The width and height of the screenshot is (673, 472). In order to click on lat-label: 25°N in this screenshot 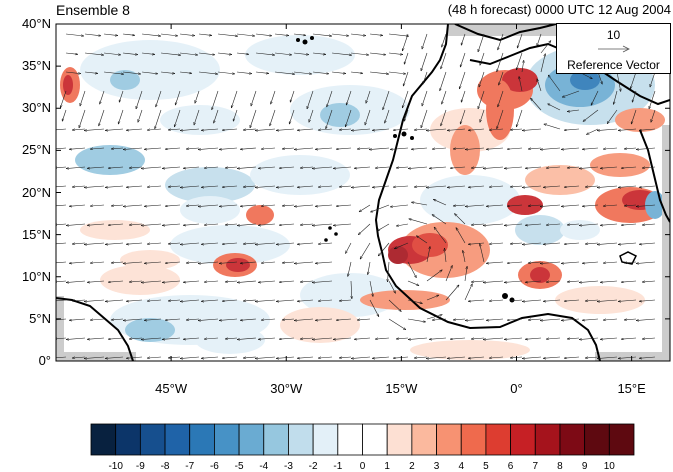, I will do `click(36, 150)`.